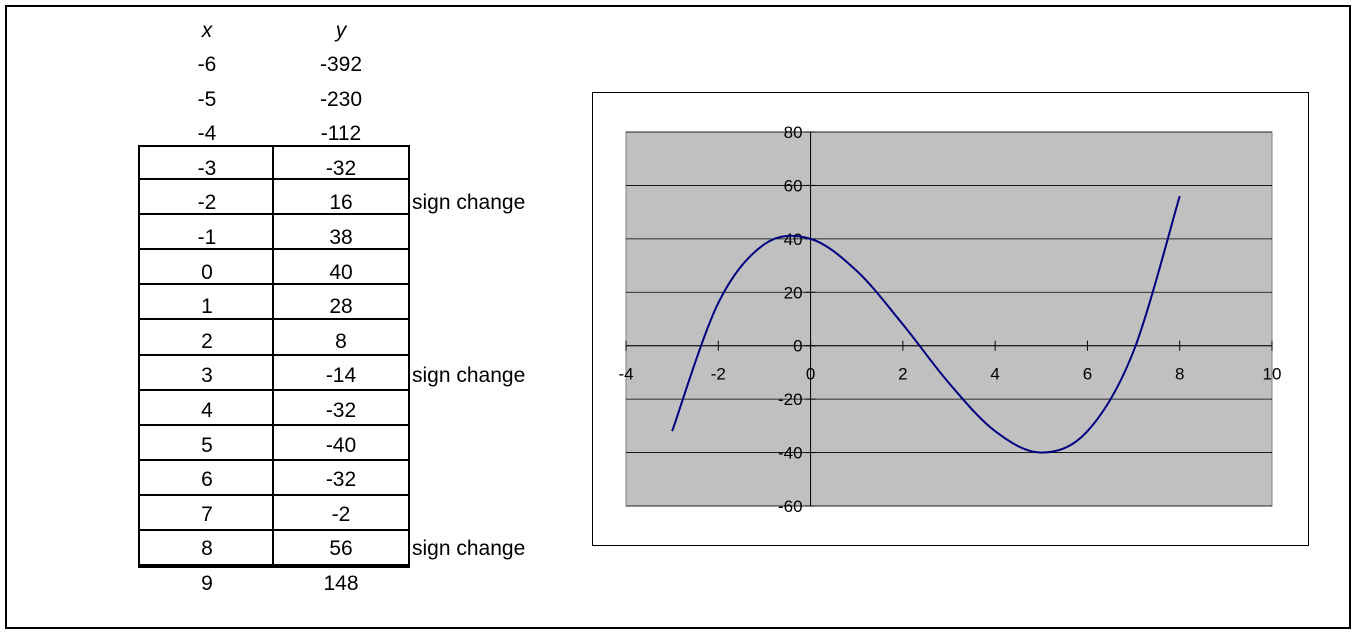  I want to click on table-cell-y: -392, so click(341, 64).